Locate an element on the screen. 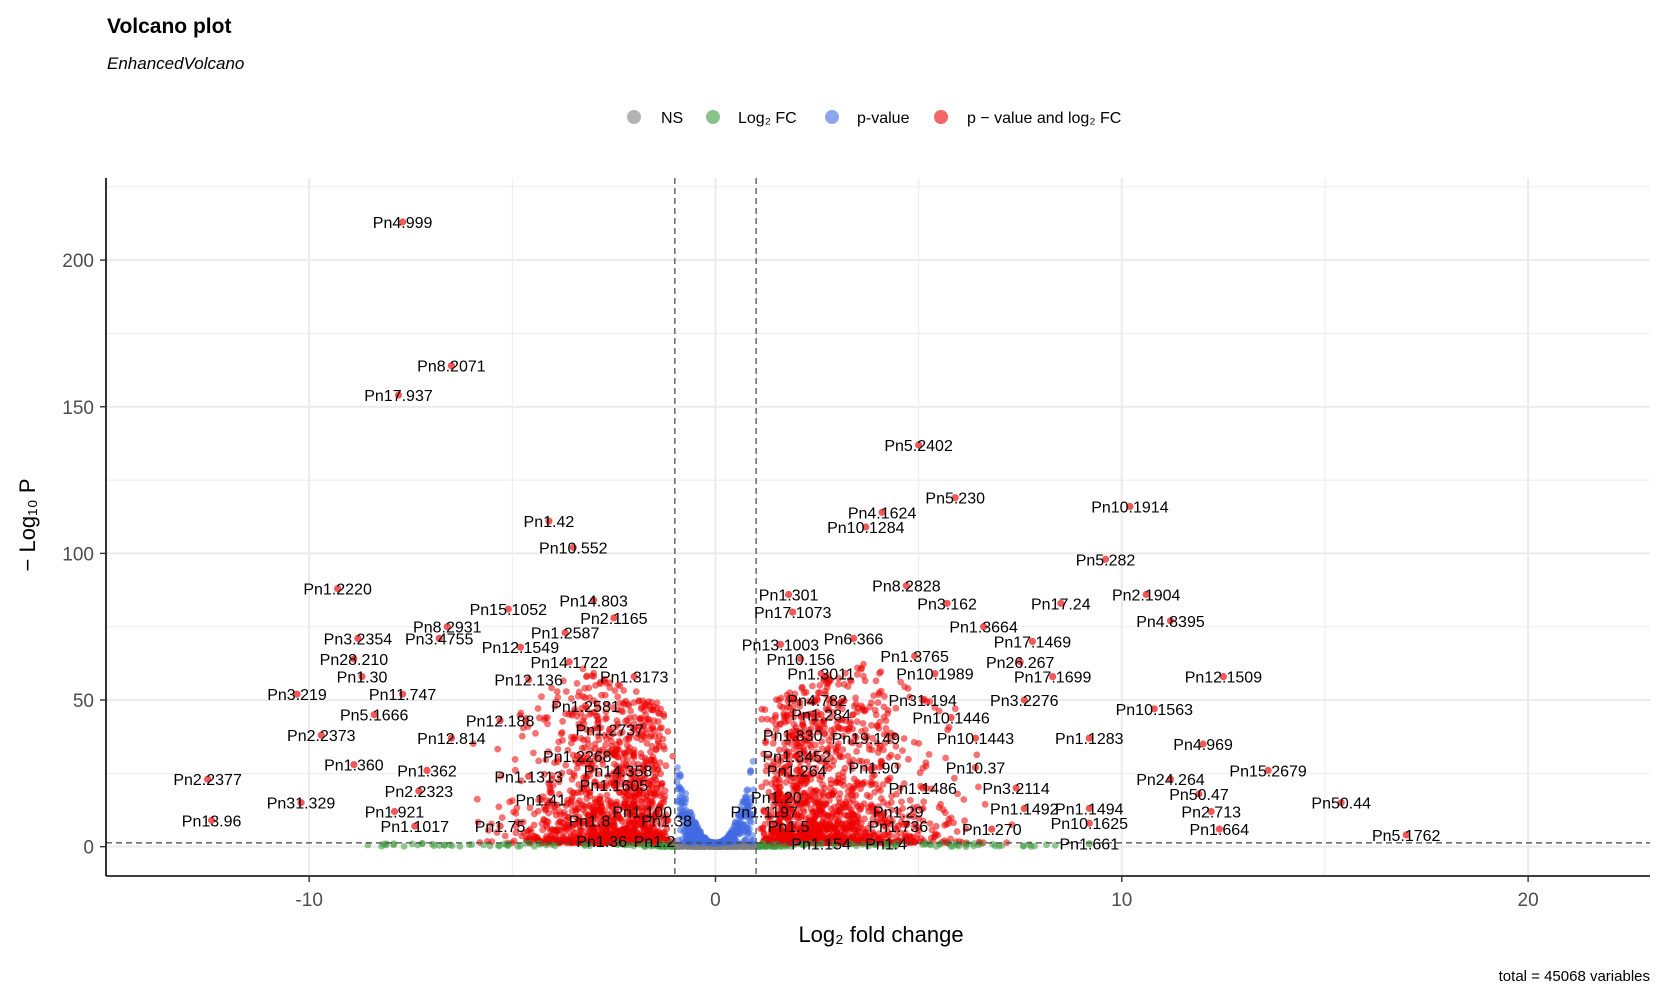 This screenshot has width=1662, height=1000. legend-key-log2fc is located at coordinates (713, 117).